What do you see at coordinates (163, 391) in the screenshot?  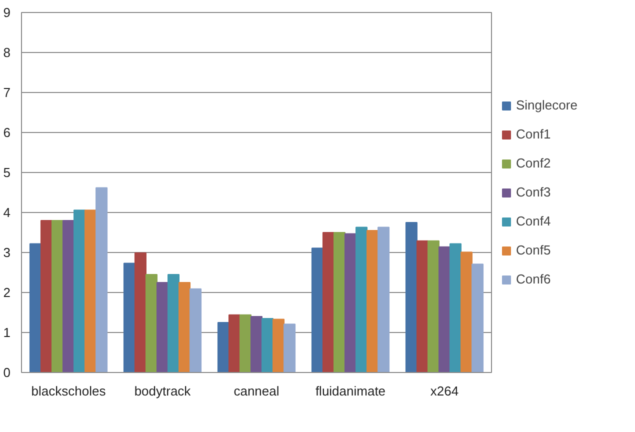 I see `x-tick-label: bodytrack` at bounding box center [163, 391].